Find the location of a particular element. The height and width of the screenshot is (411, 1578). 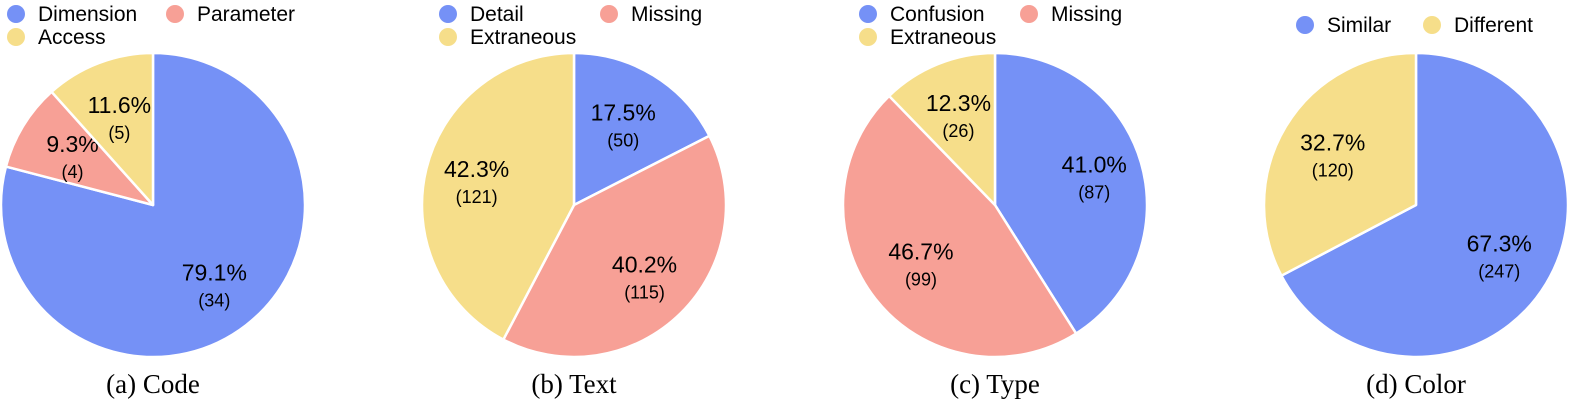

slice-count-label: (87) is located at coordinates (1094, 192).